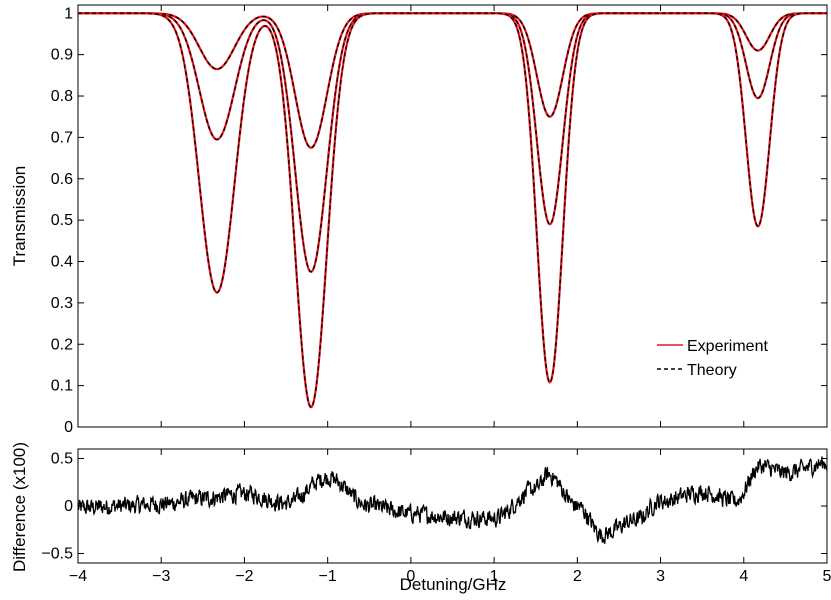 The image size is (831, 600). What do you see at coordinates (68, 427) in the screenshot?
I see `main-ytick-label: 0` at bounding box center [68, 427].